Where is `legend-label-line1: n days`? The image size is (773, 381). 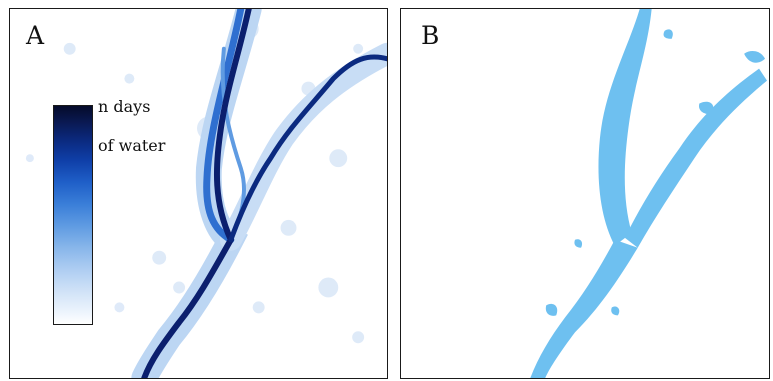 legend-label-line1: n days is located at coordinates (124, 106).